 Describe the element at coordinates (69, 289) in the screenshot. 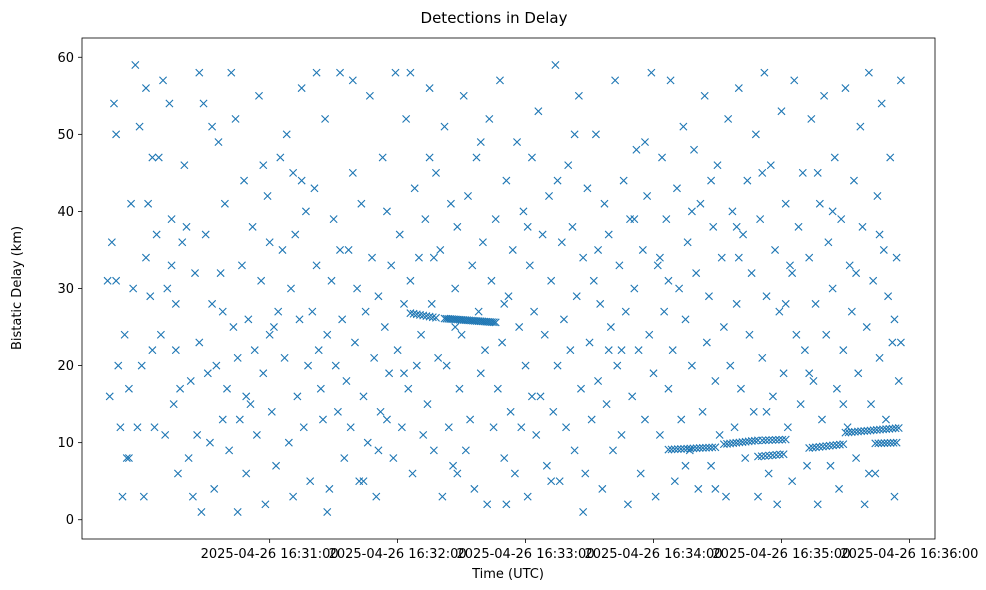

I see `y-axis: 0 10 20 30 40 50 60` at that location.